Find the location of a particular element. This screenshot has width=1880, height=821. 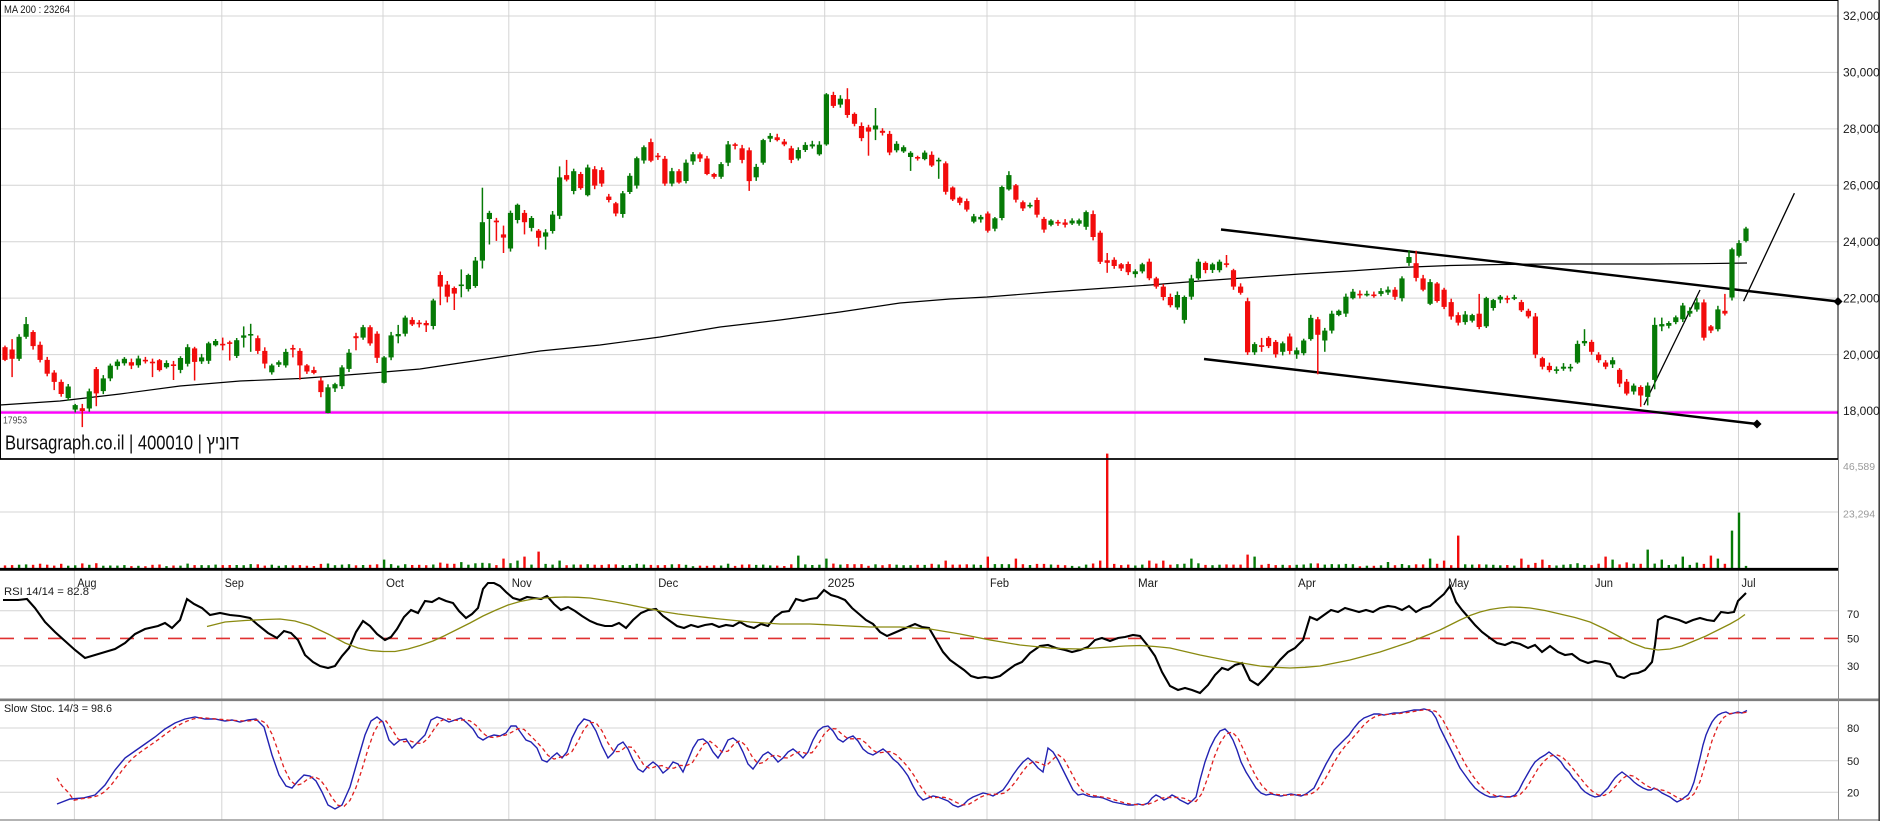

svg-text: 70 is located at coordinates (1853, 615).